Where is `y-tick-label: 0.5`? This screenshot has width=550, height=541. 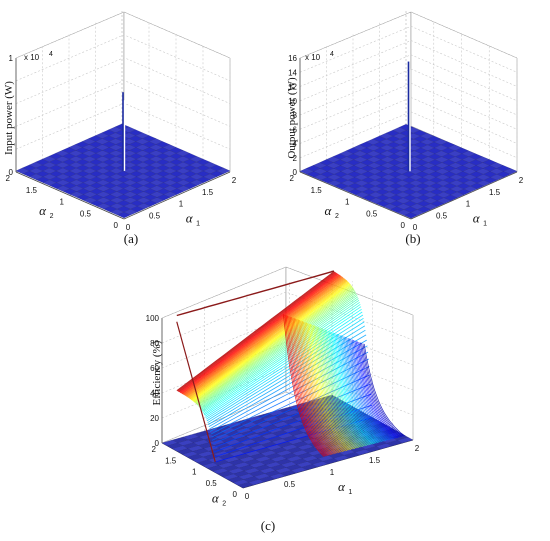 y-tick-label: 0.5 is located at coordinates (86, 213).